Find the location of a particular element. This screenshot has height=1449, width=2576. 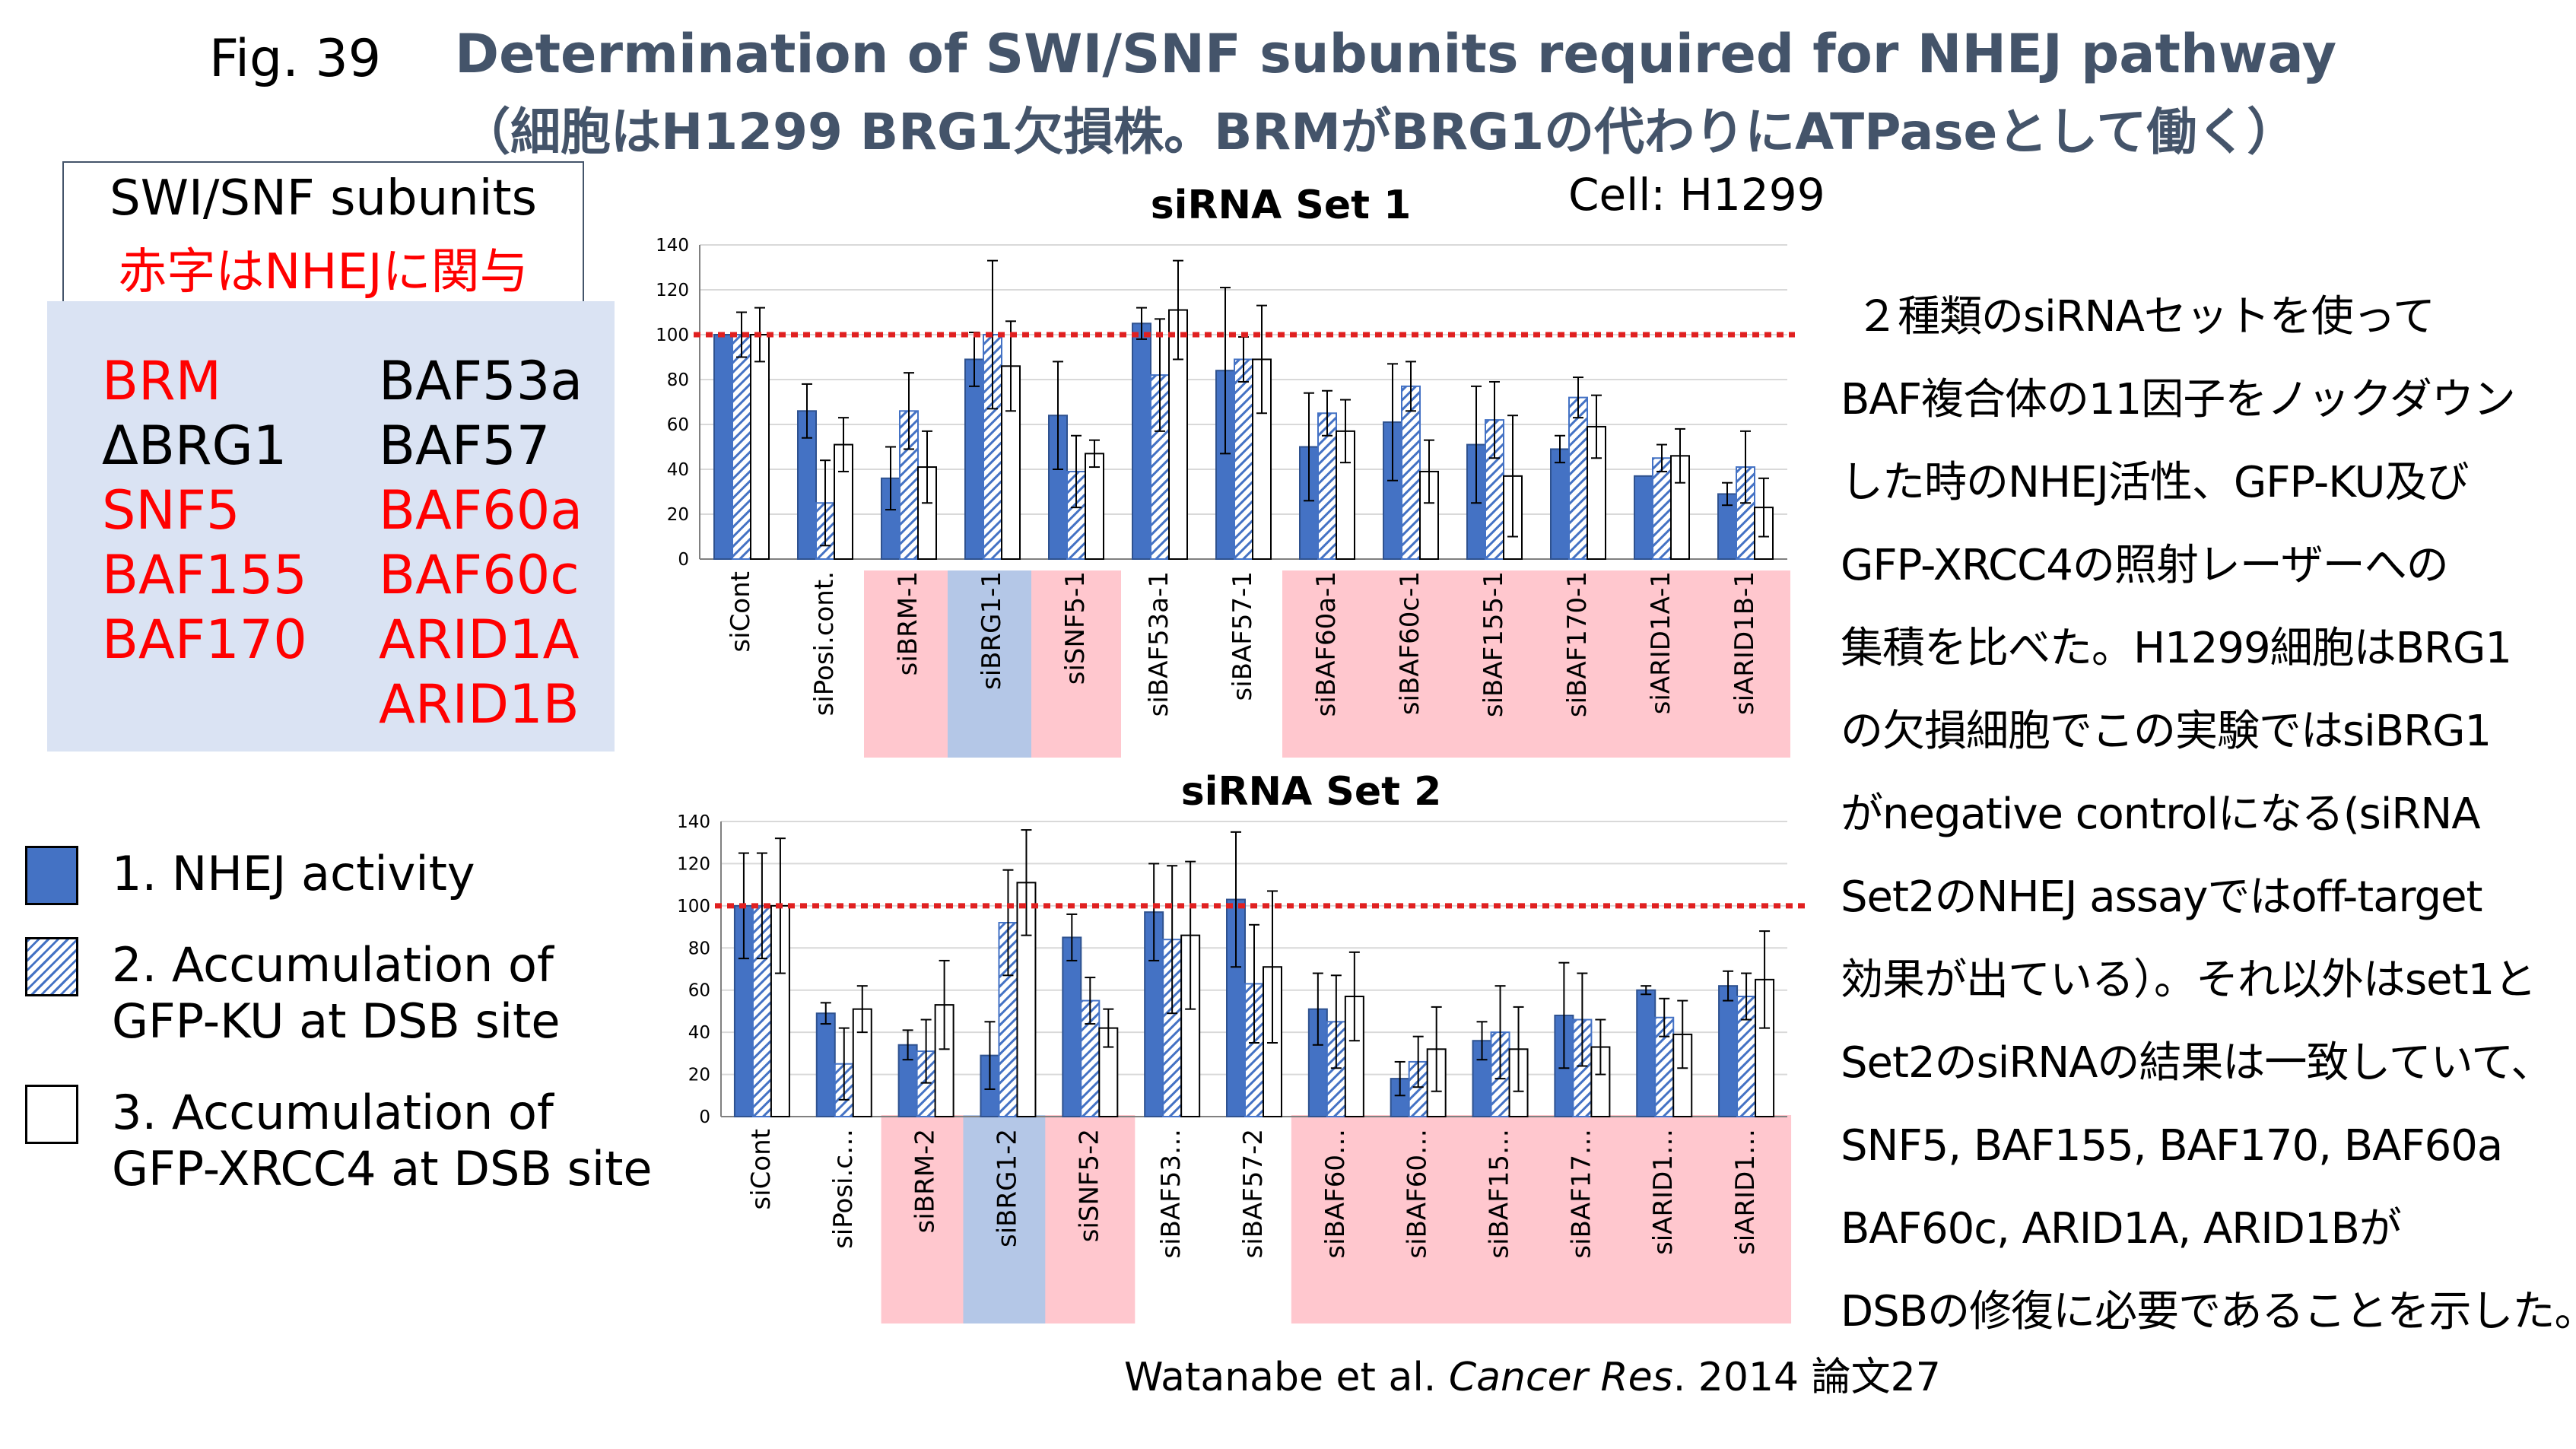

x-tick-label: siCont is located at coordinates (761, 1169).